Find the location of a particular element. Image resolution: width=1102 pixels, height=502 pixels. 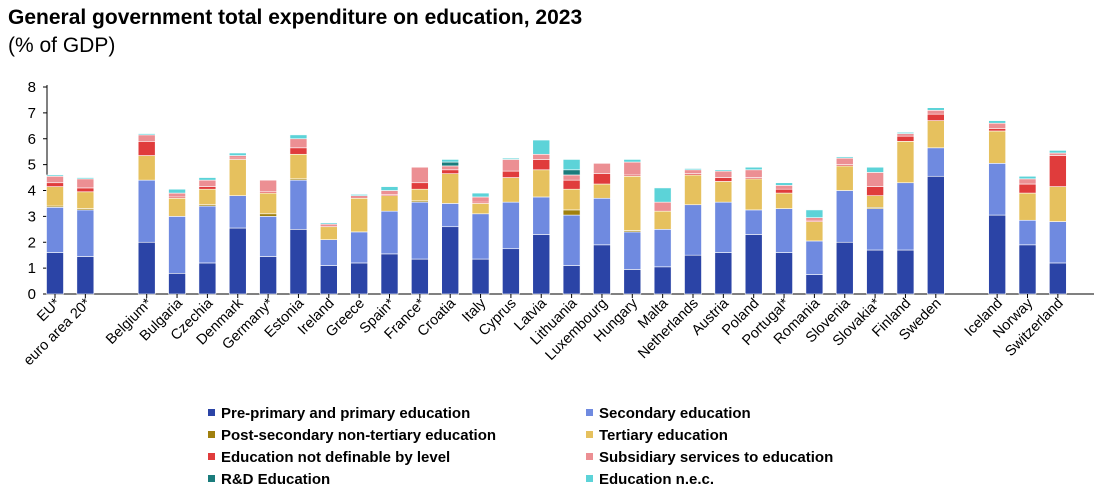

y-tick-label: 7 is located at coordinates (32, 113).